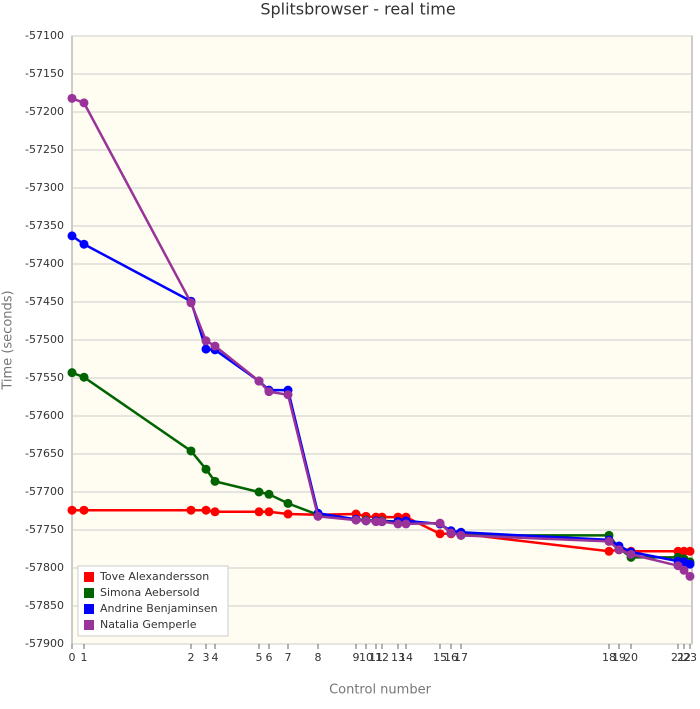 The height and width of the screenshot is (709, 700). I want to click on x-tick-label: 23, so click(690, 657).